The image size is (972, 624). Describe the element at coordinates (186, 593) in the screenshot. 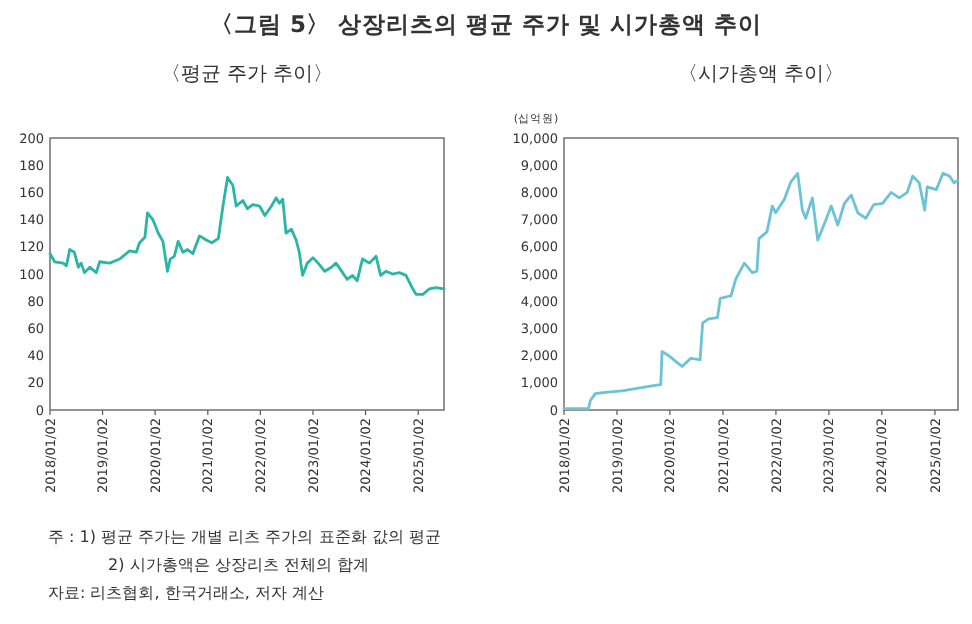

I see `text: 자료: 리츠협회, 한국거래소, 저자 계산` at that location.